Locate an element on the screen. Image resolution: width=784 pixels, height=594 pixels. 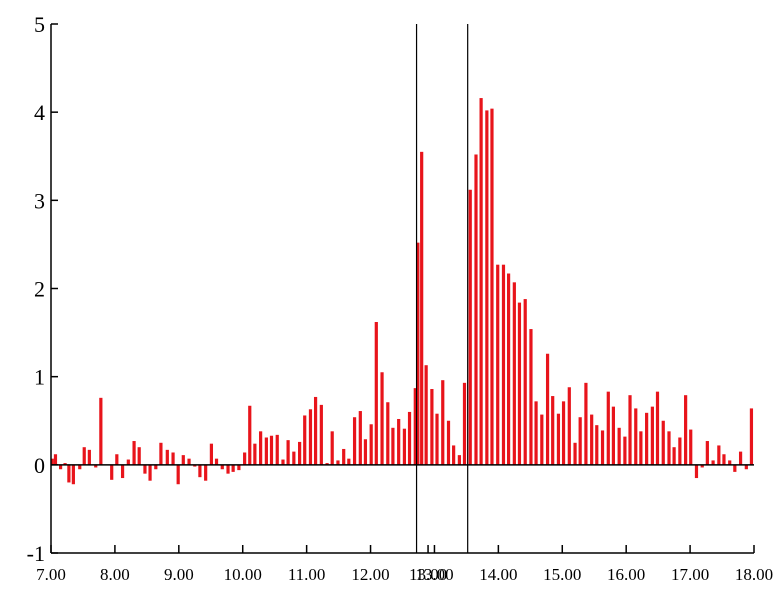
x-tick-label: 12.00 is located at coordinates (370, 574).